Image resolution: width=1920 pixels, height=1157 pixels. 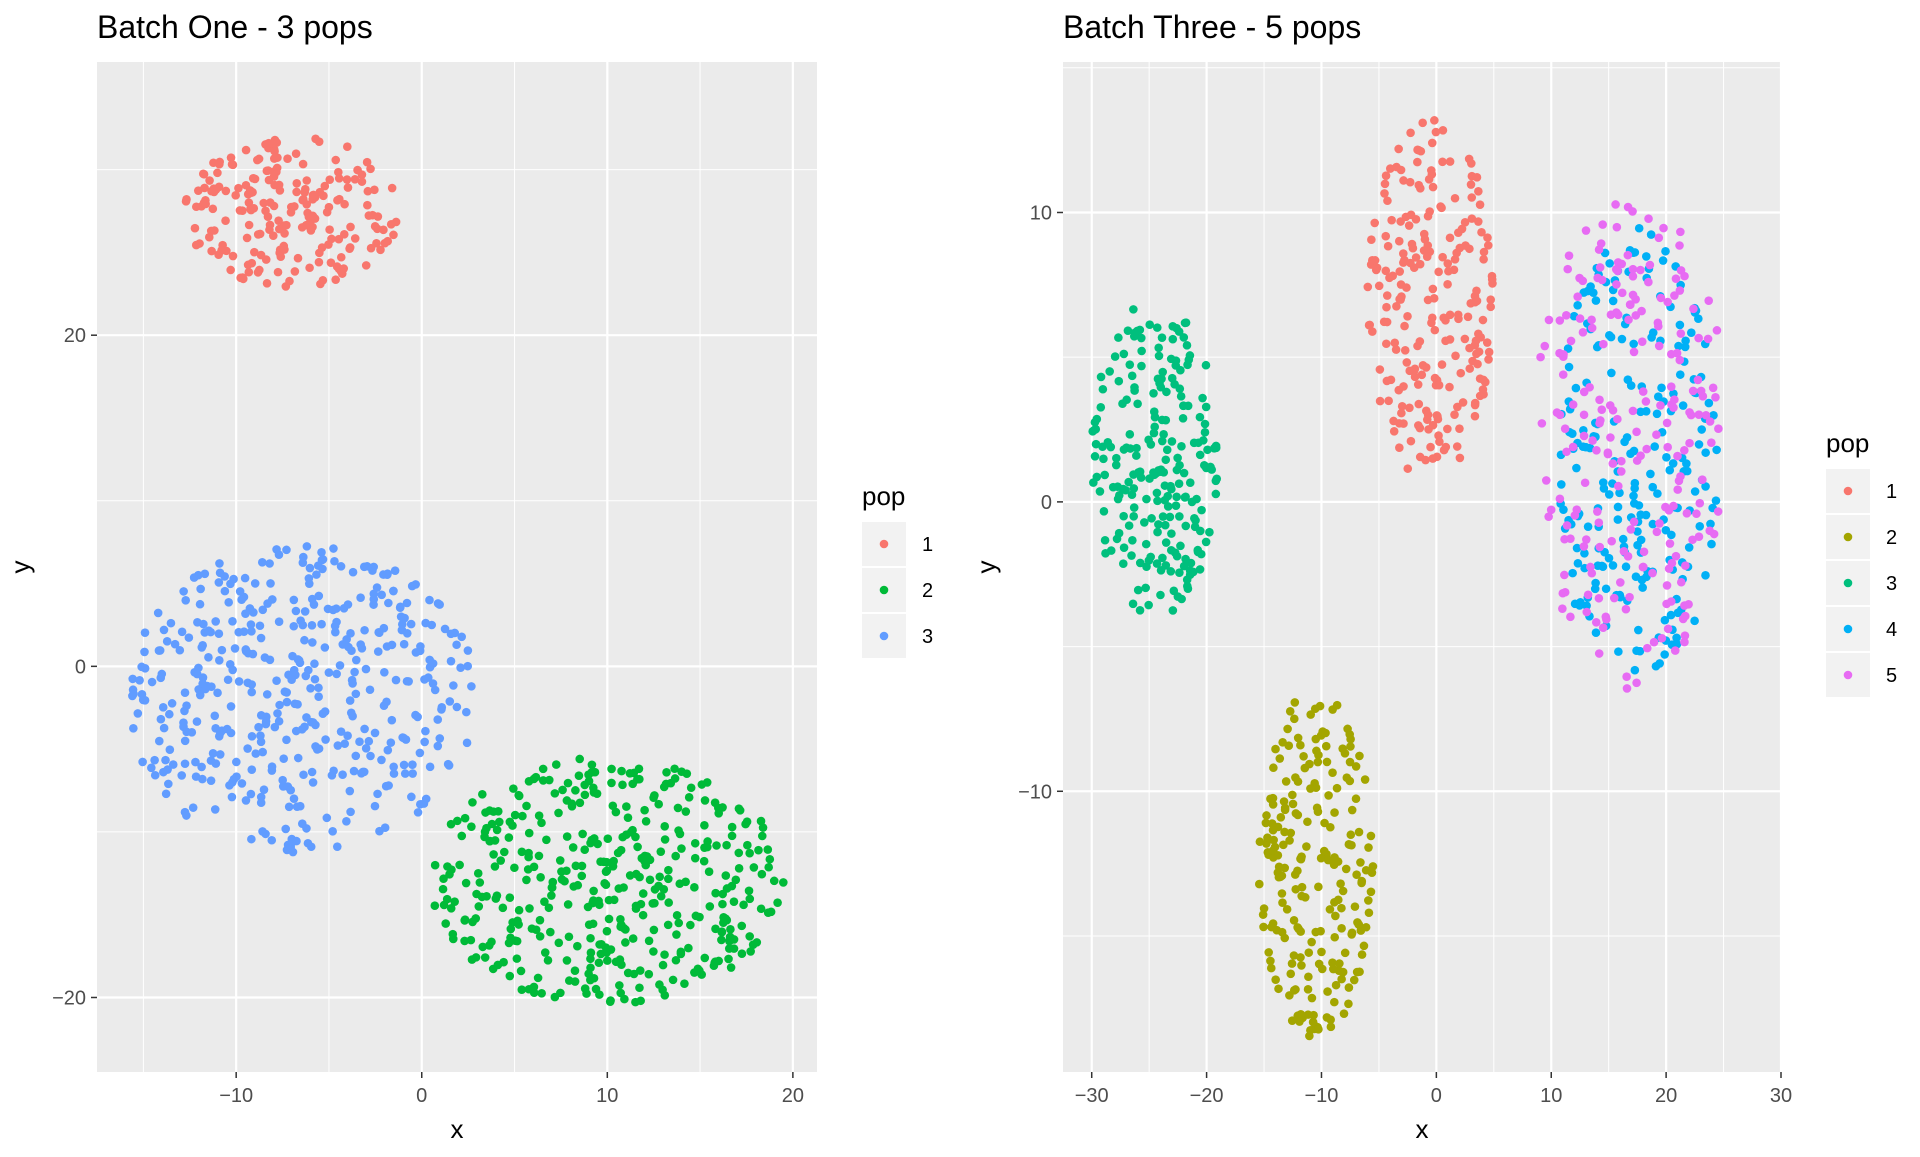 I want to click on x-tick-label: −20, so click(x=1207, y=1096).